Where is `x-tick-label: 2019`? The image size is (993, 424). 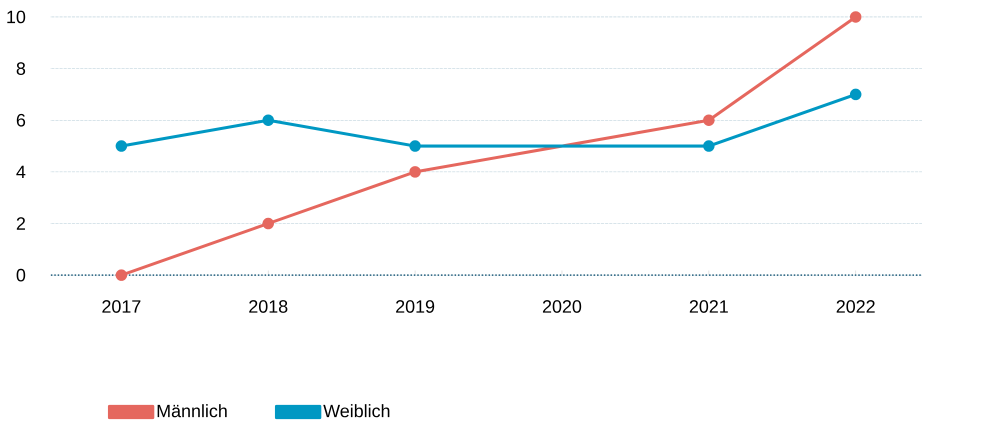
x-tick-label: 2019 is located at coordinates (415, 306).